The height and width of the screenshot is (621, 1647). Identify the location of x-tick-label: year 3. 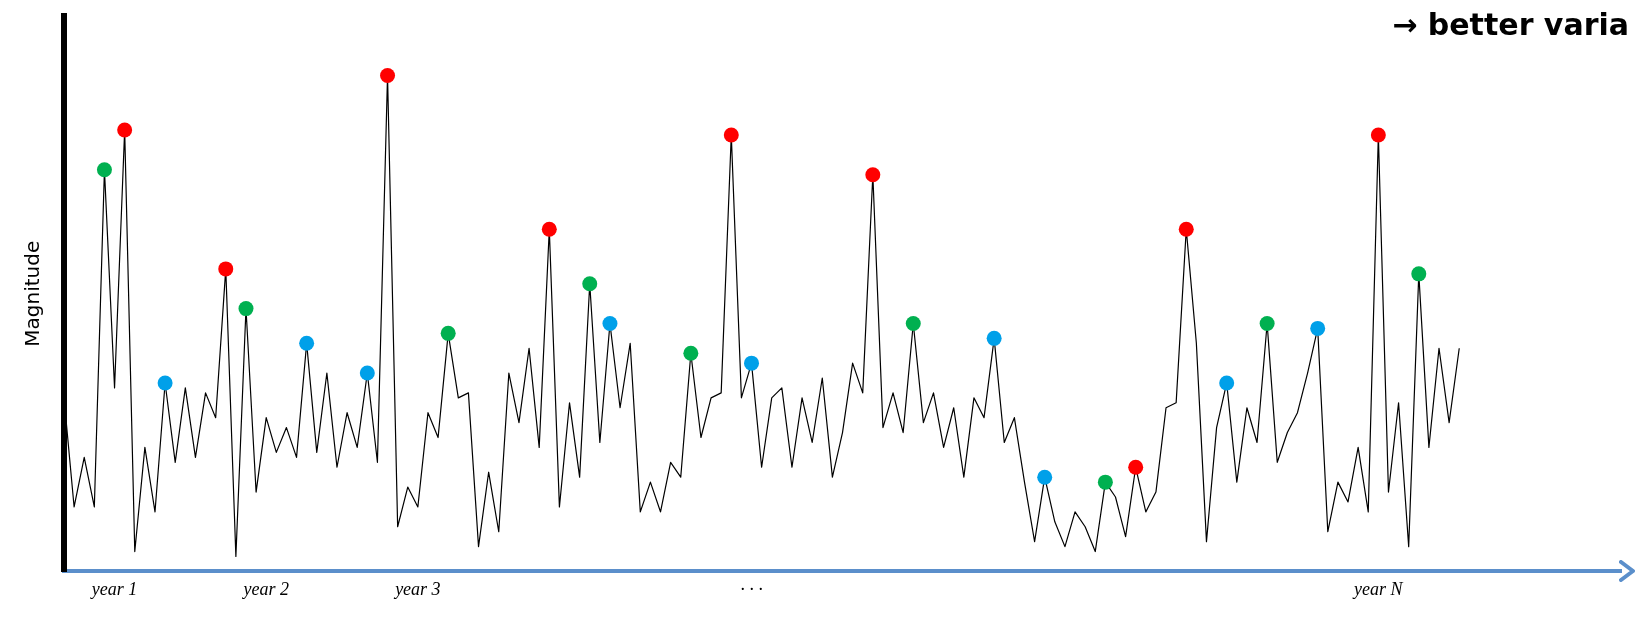
(417, 588).